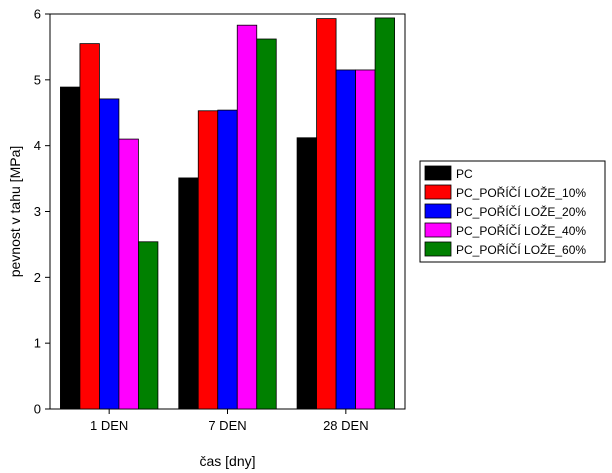  I want to click on y-axis-title: pevnost v tahu [MPa], so click(15, 212).